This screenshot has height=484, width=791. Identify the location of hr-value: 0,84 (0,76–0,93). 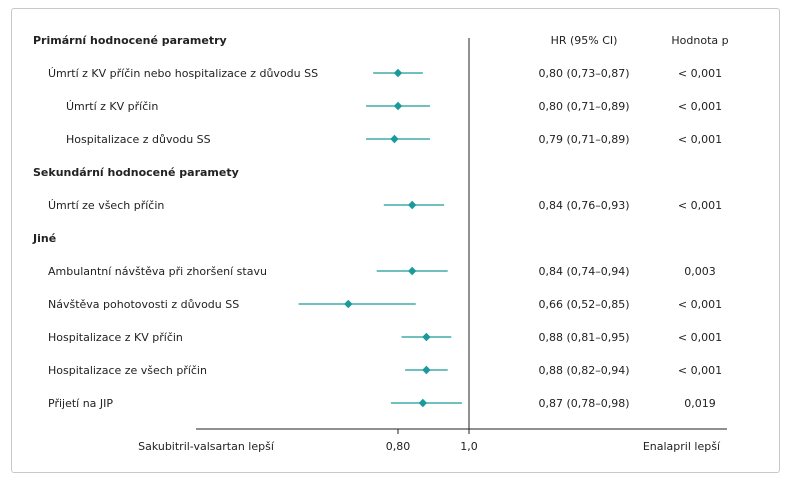
(583, 205).